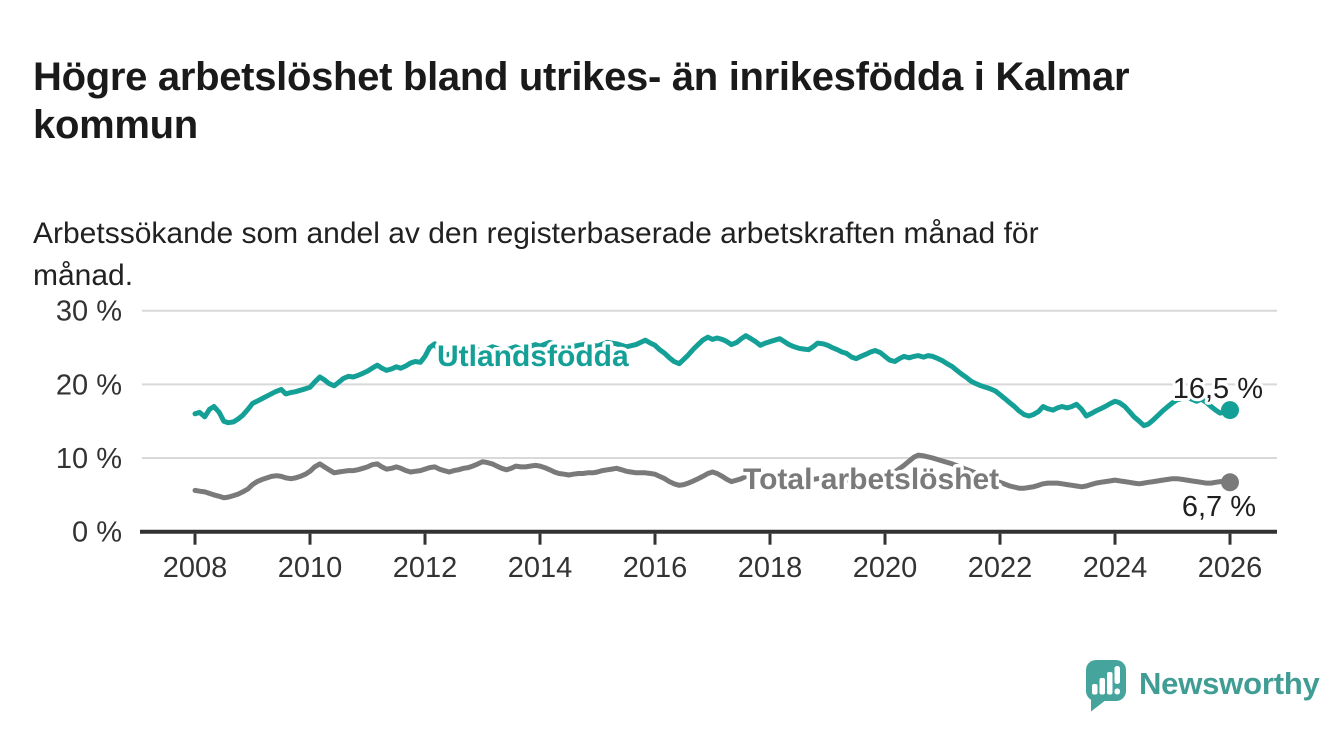 The image size is (1340, 734). What do you see at coordinates (885, 568) in the screenshot?
I see `x-tick-label-2020: 2020` at bounding box center [885, 568].